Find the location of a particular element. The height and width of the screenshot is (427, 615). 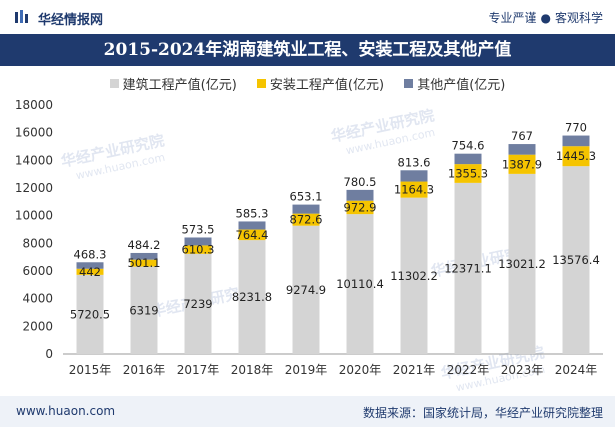

slogan-right: 客观科学 is located at coordinates (578, 18).